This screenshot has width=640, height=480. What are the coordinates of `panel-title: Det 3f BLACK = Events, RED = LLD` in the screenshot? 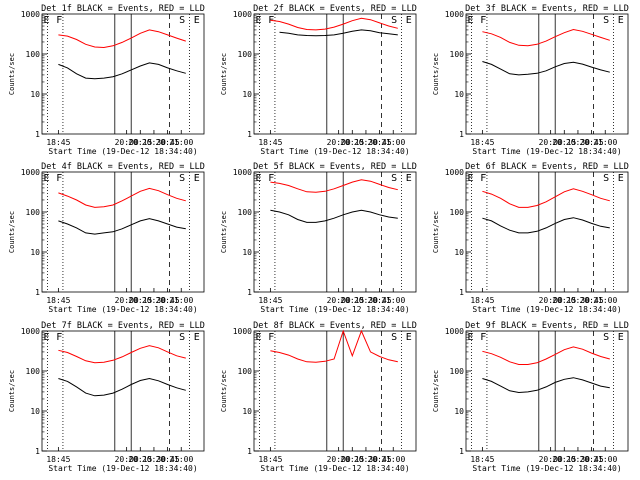 It's located at (547, 9).